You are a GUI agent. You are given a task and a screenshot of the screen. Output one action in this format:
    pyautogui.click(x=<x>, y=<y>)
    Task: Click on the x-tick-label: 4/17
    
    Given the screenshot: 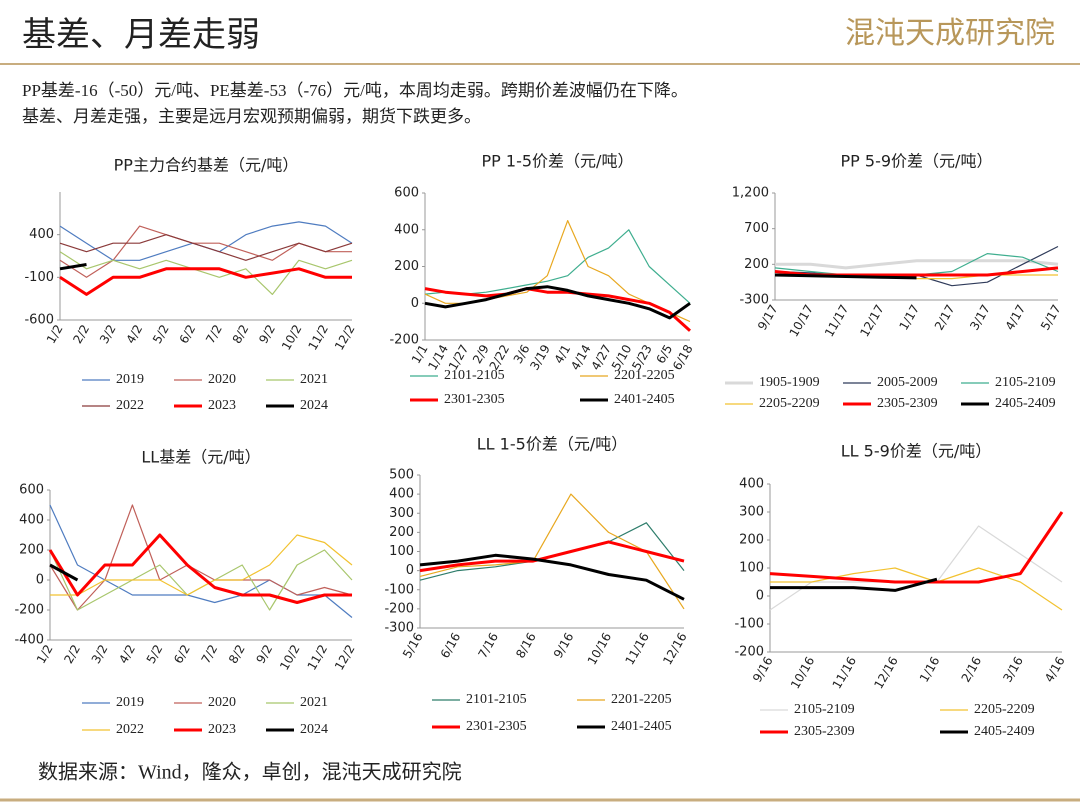 What is the action you would take?
    pyautogui.click(x=1016, y=317)
    